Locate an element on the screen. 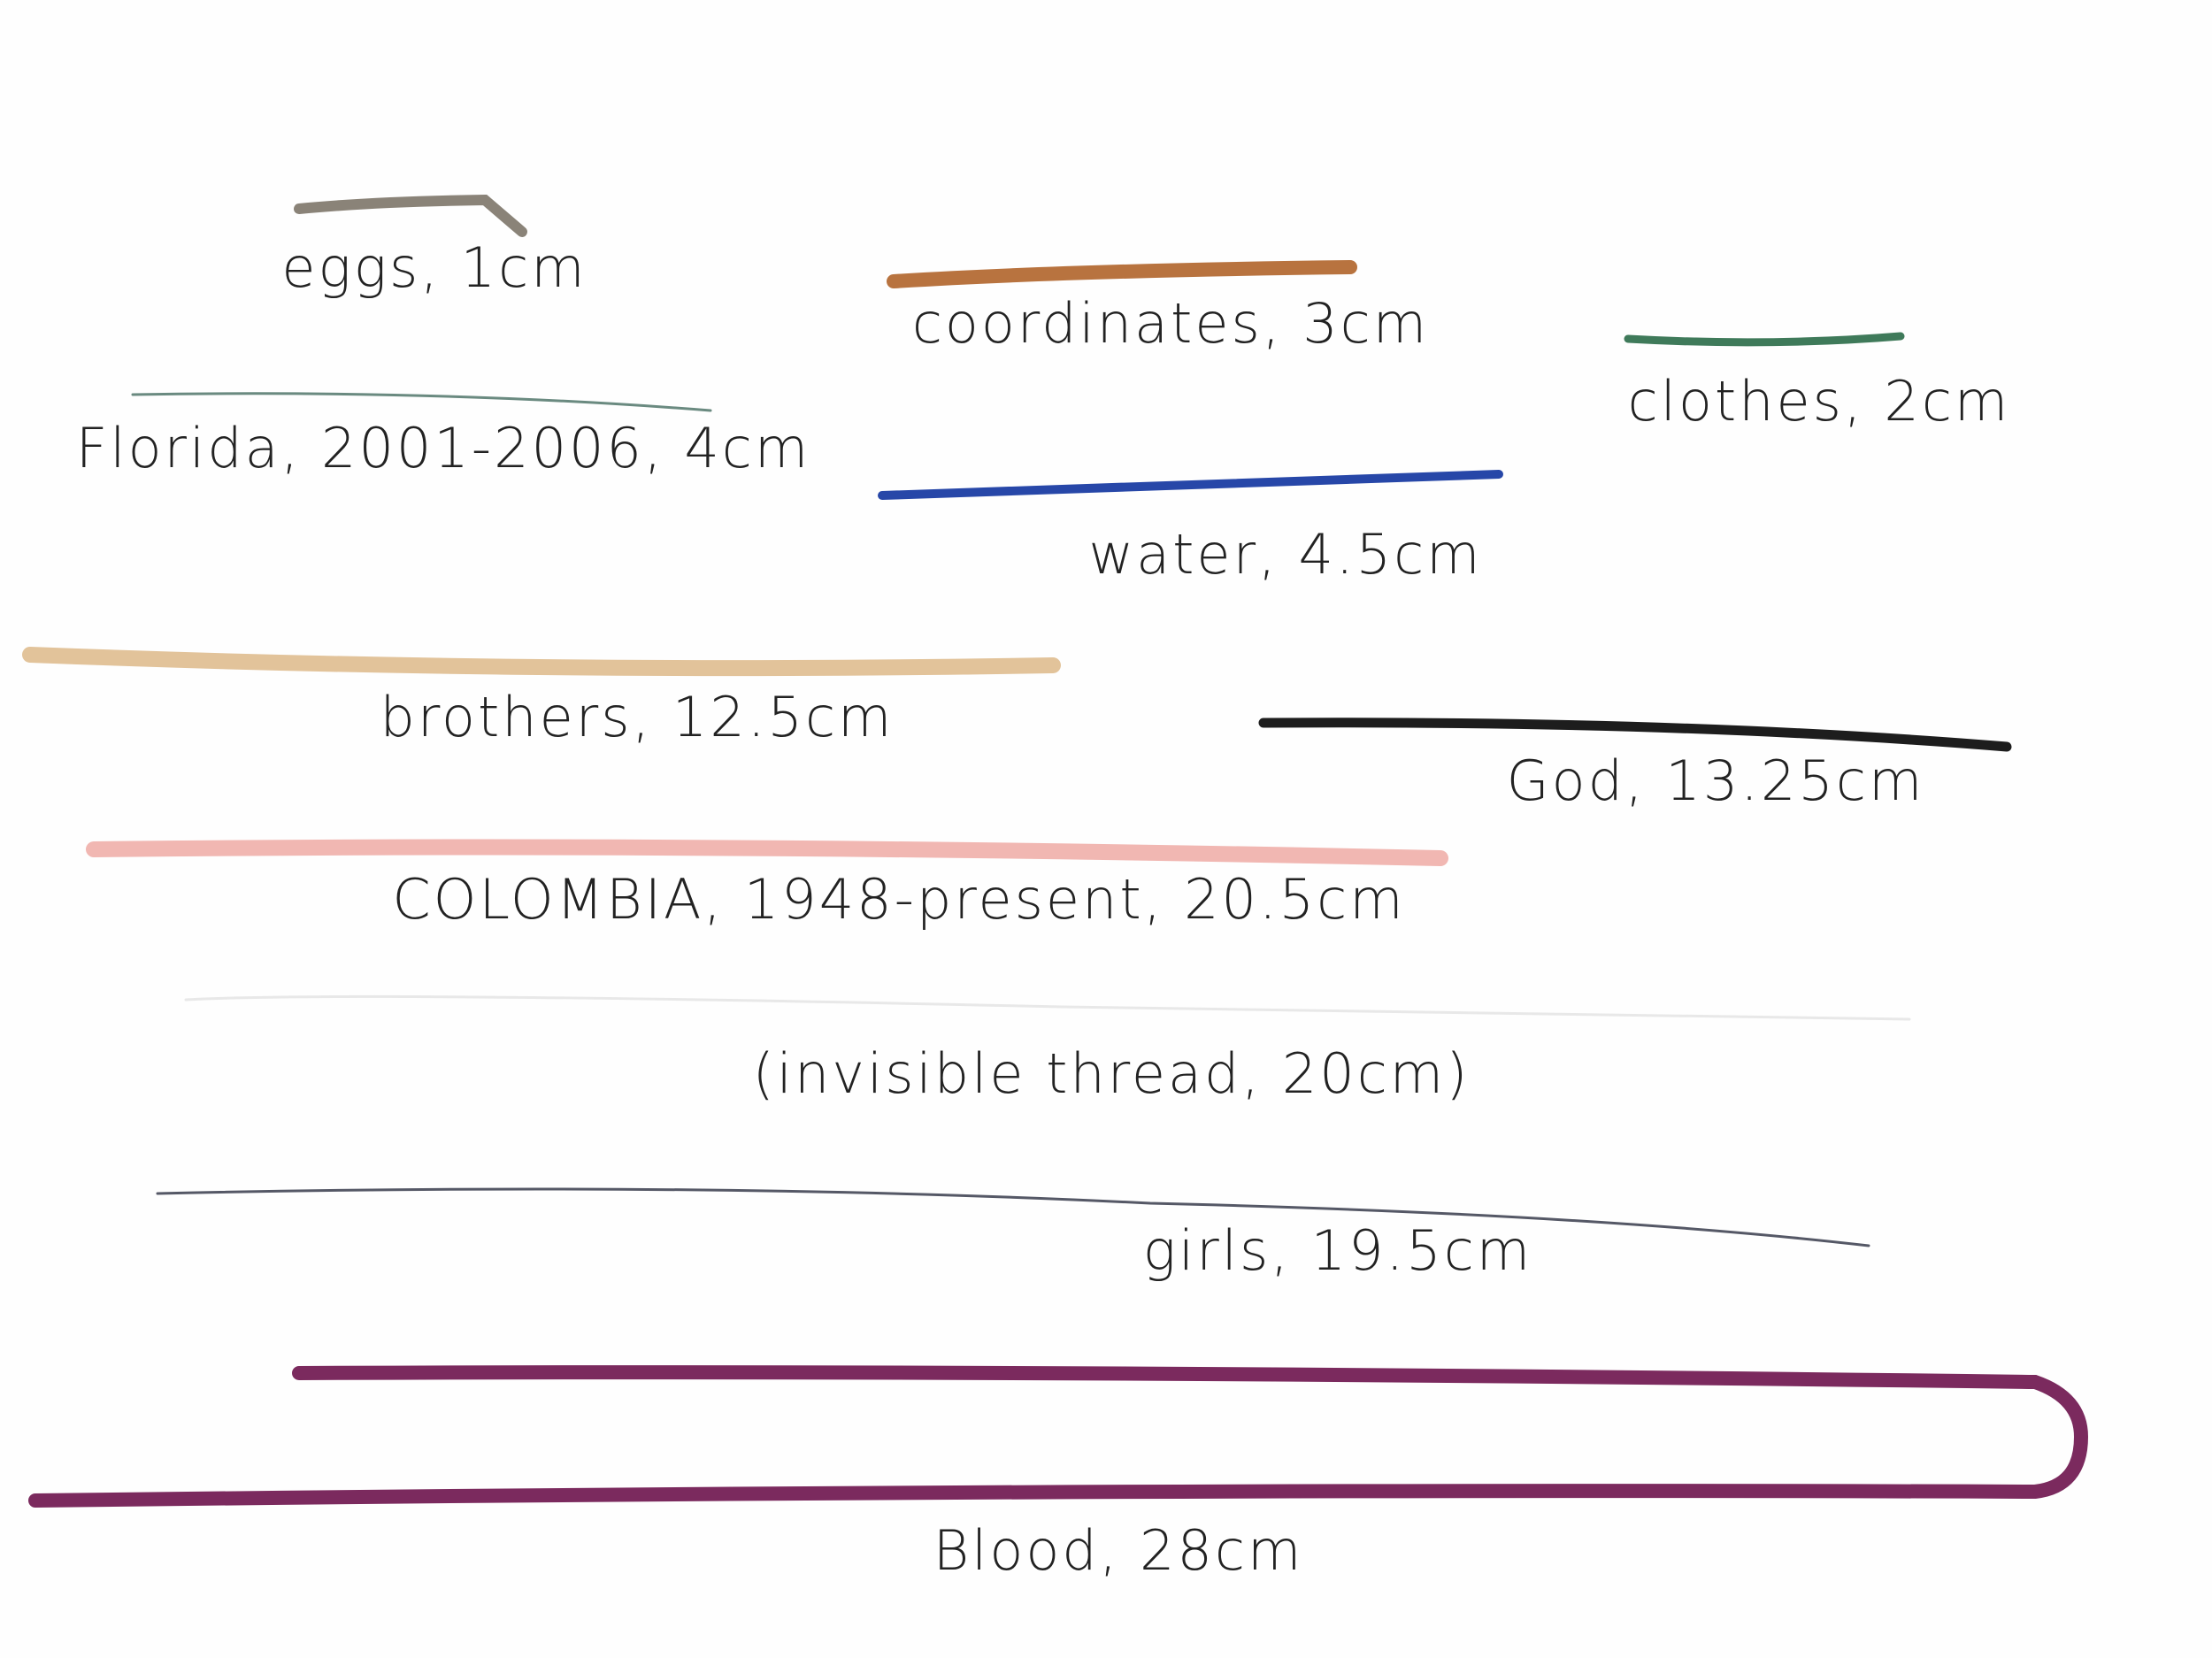 The width and height of the screenshot is (2212, 1658). thread-brothers is located at coordinates (541, 662).